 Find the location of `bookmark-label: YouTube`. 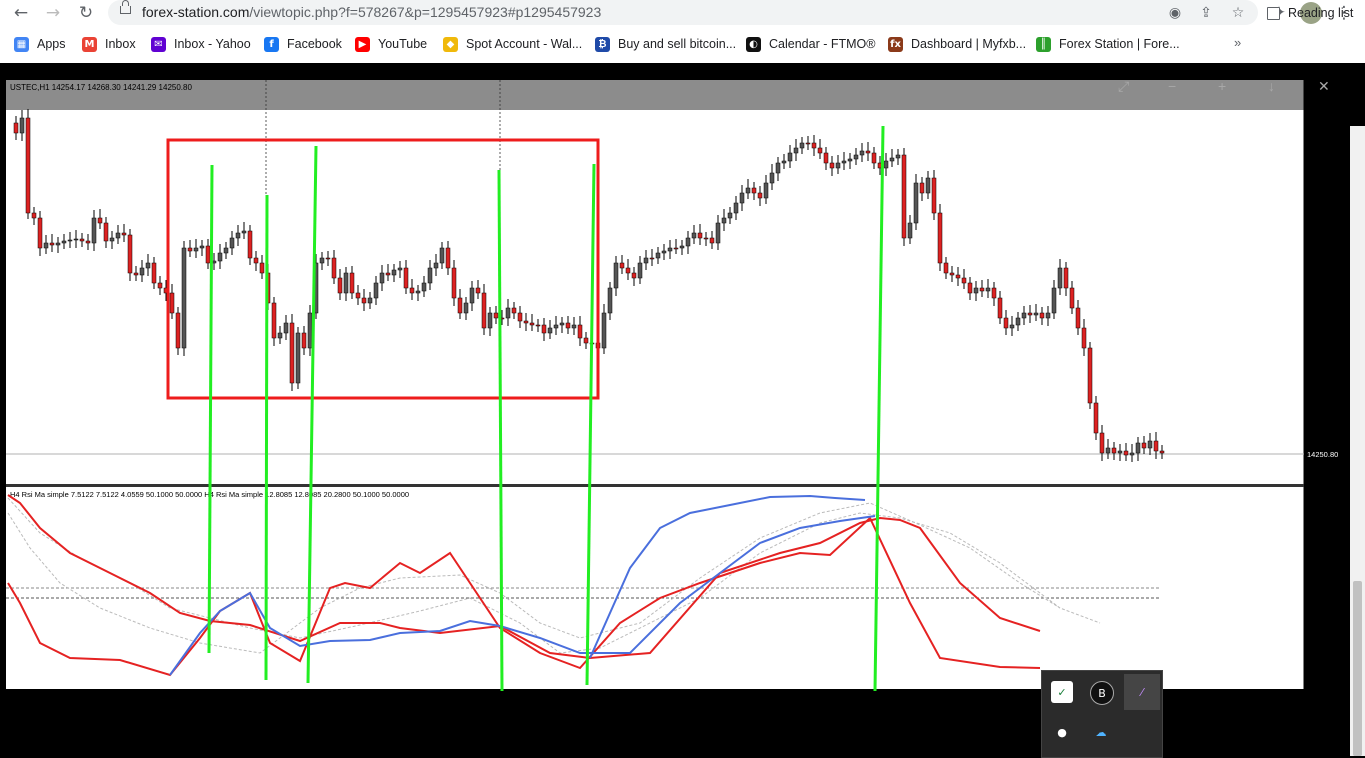

bookmark-label: YouTube is located at coordinates (403, 44).